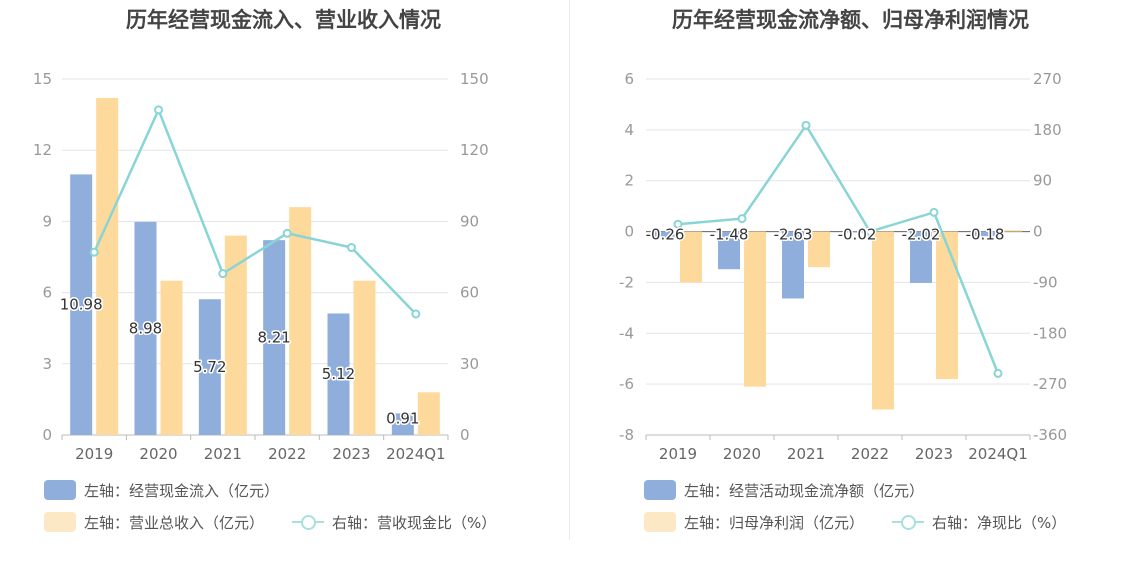  I want to click on legend-label: 左轴：归母净利润（亿元）, so click(774, 522).